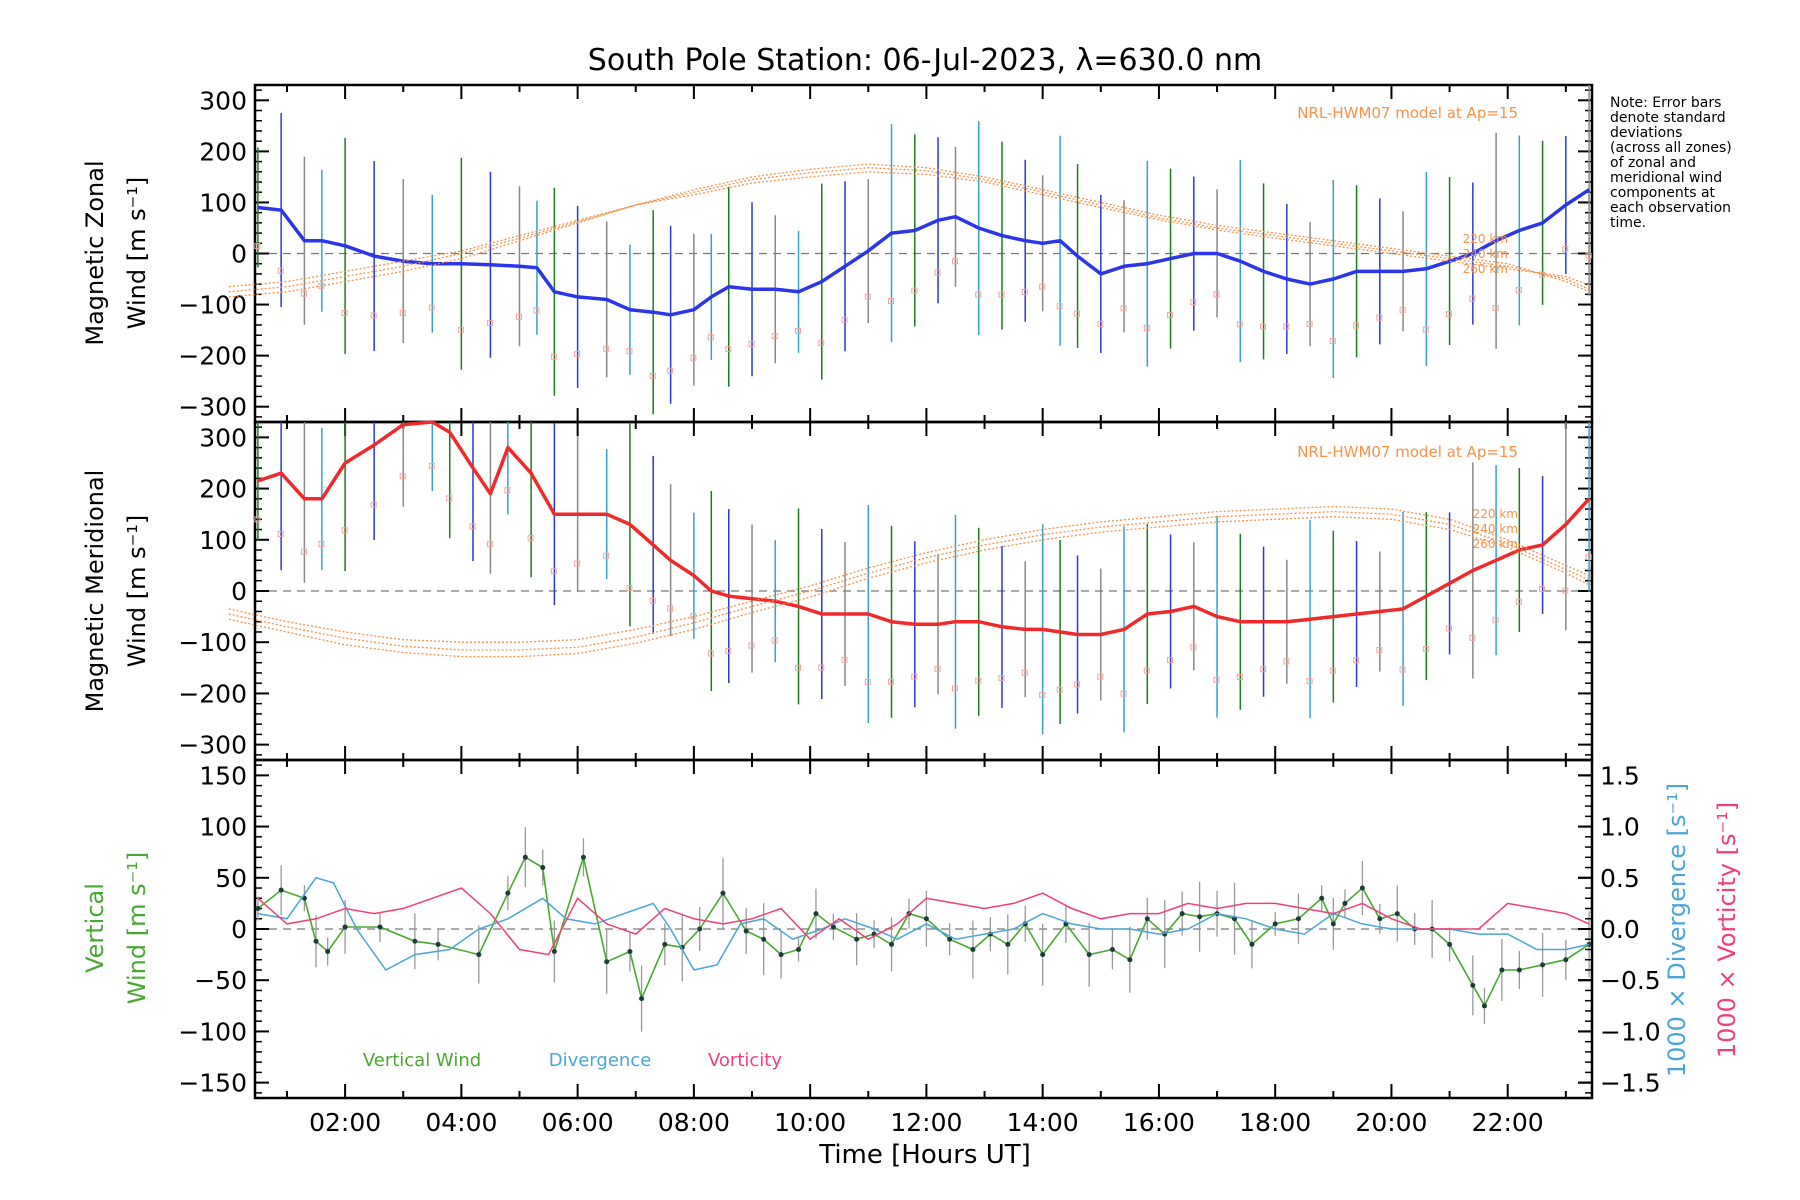  What do you see at coordinates (1665, 103) in the screenshot?
I see `note-line: Note: Error bars` at bounding box center [1665, 103].